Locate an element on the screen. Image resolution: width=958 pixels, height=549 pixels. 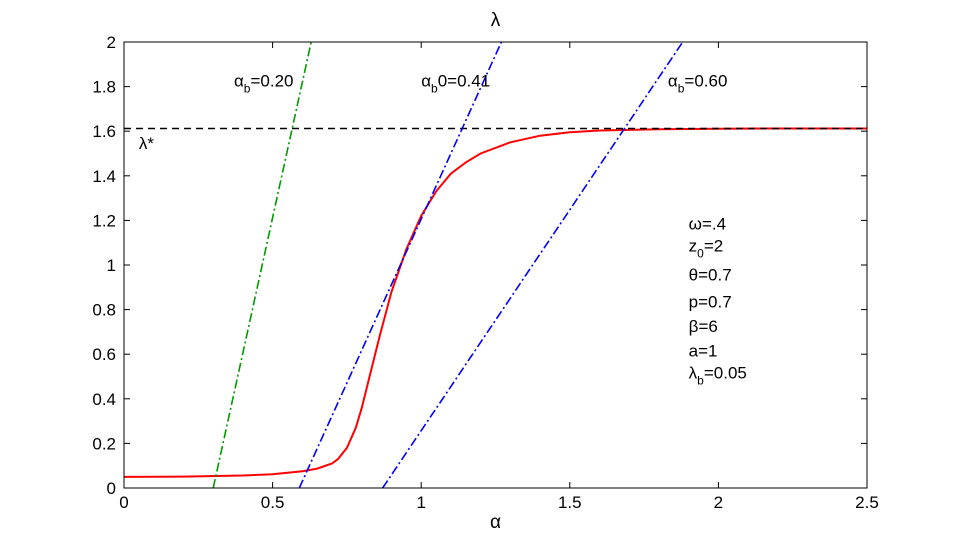
annotation-label: θ=0.7 is located at coordinates (710, 275).